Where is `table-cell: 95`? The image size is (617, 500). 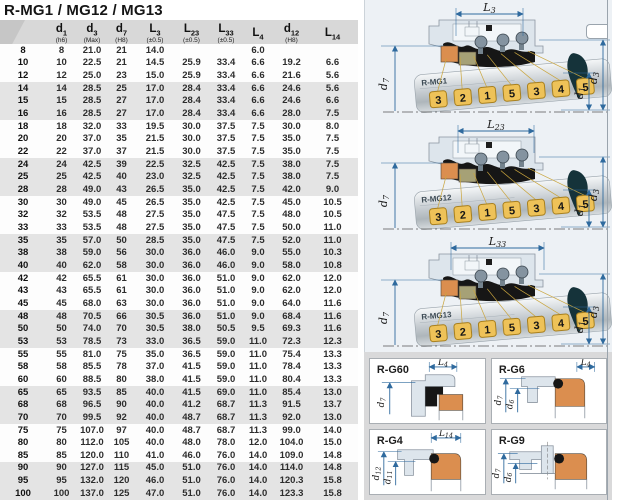
table-cell: 95 is located at coordinates (61, 481).